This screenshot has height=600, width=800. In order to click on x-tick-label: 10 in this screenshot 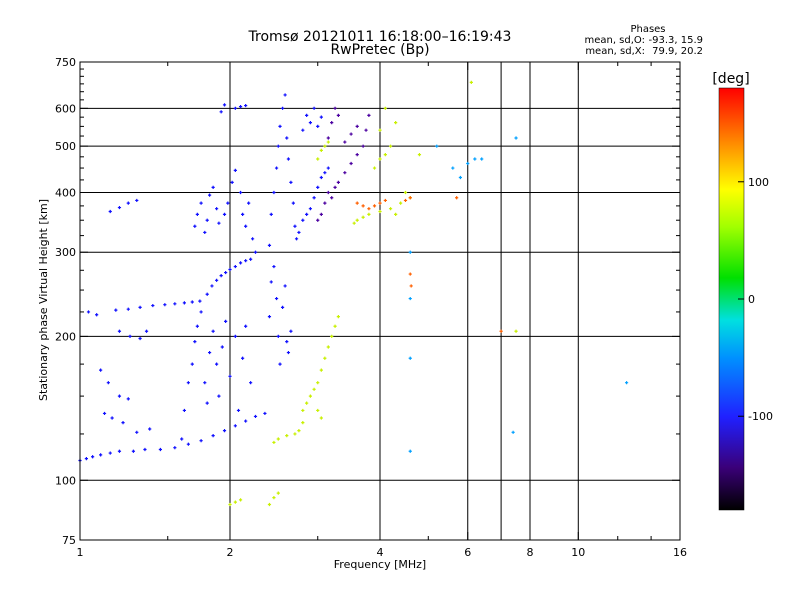, I will do `click(578, 552)`.